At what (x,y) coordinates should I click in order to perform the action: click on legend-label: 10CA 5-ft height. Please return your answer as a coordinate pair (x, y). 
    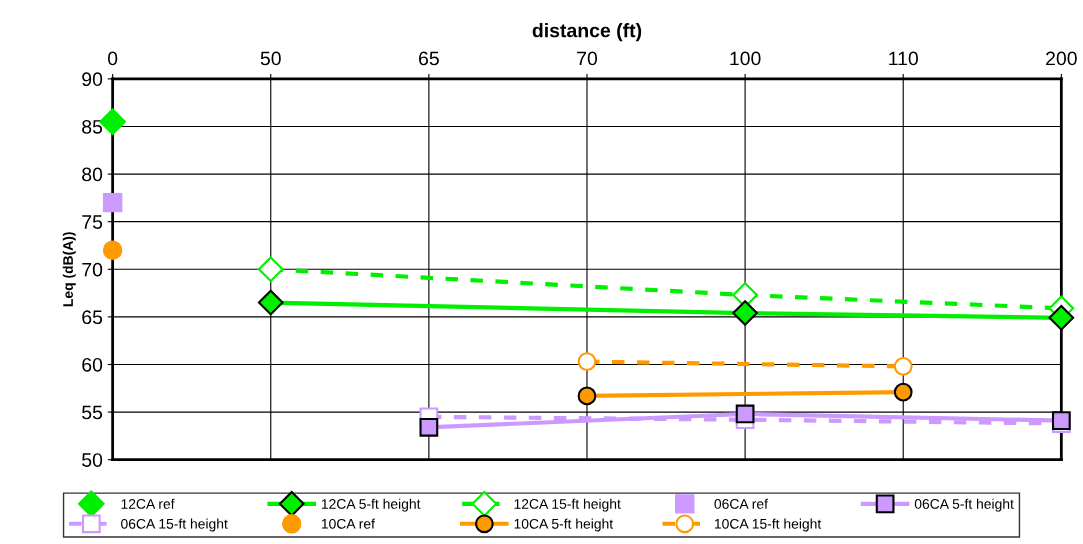
    Looking at the image, I should click on (564, 525).